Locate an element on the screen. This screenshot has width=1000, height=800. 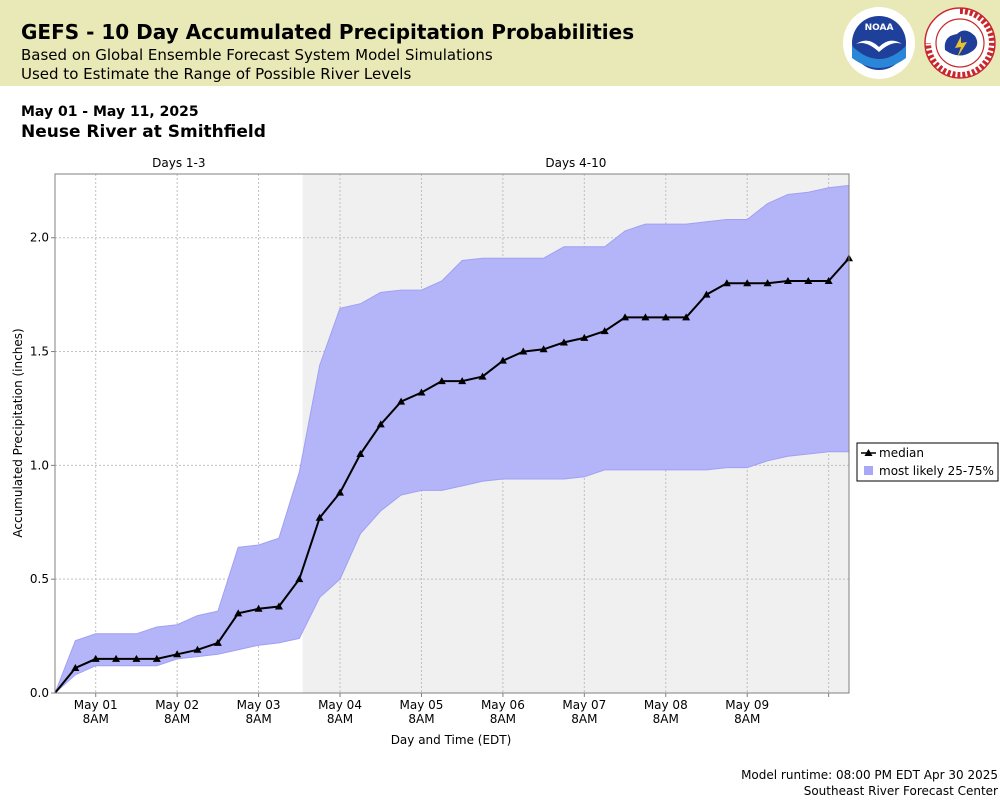
legend-median-marker is located at coordinates (868, 452).